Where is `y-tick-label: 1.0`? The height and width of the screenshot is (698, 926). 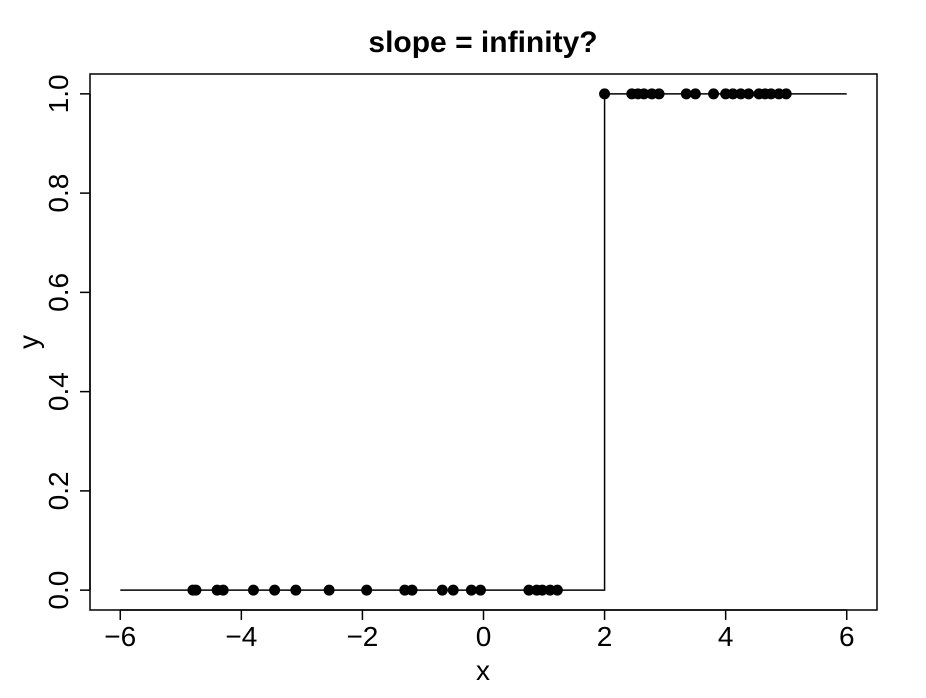 y-tick-label: 1.0 is located at coordinates (58, 93).